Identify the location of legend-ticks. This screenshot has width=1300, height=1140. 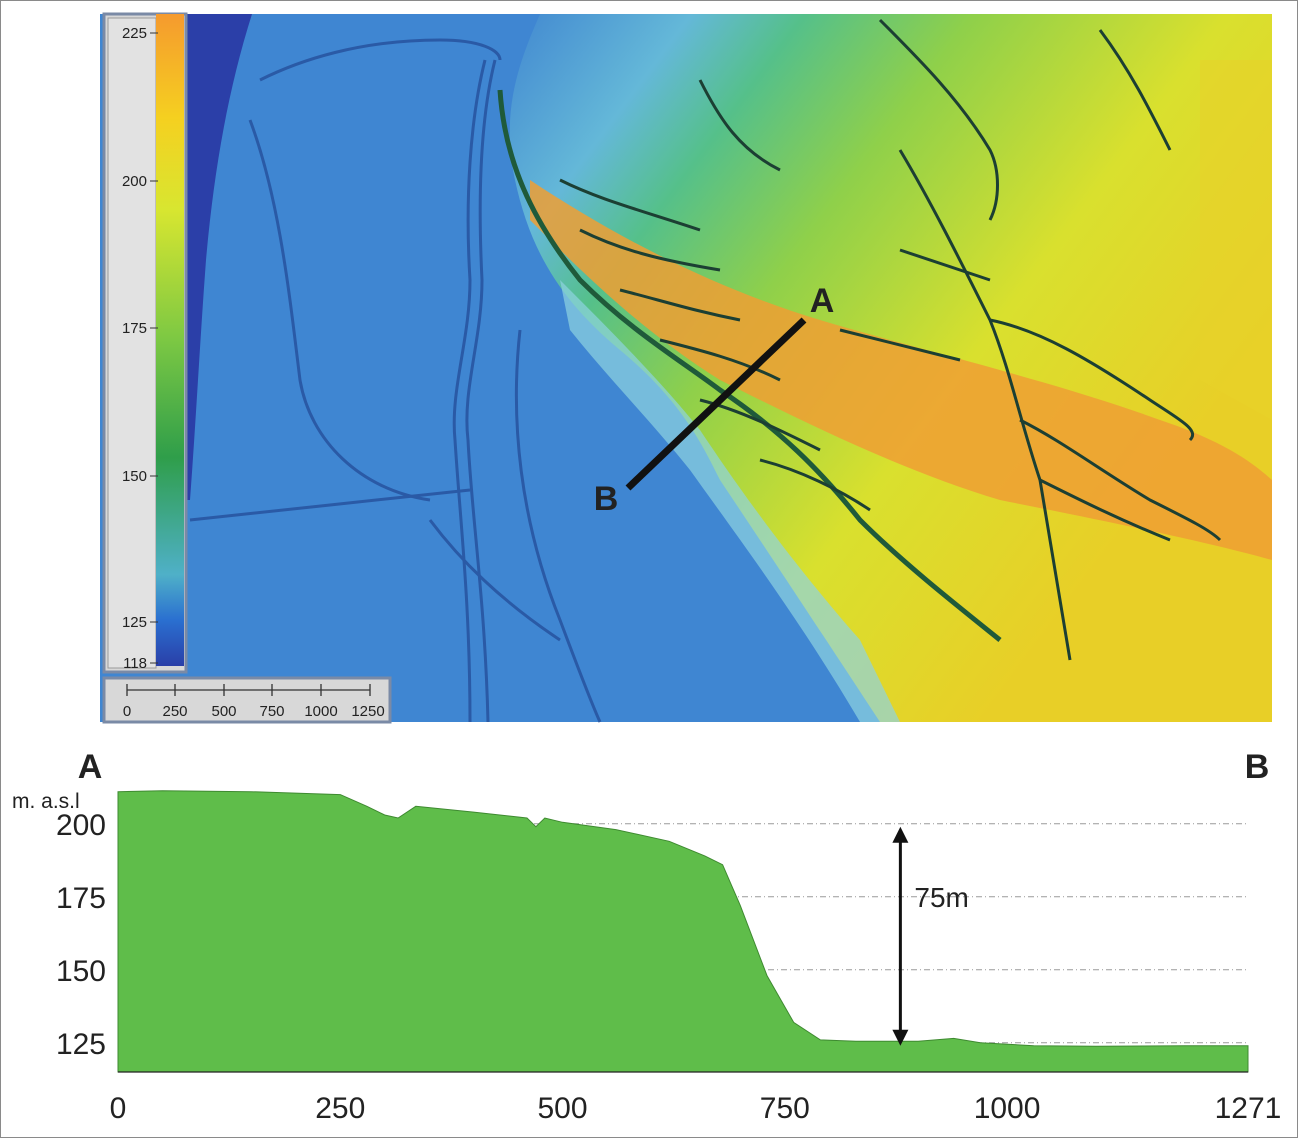
(154, 348).